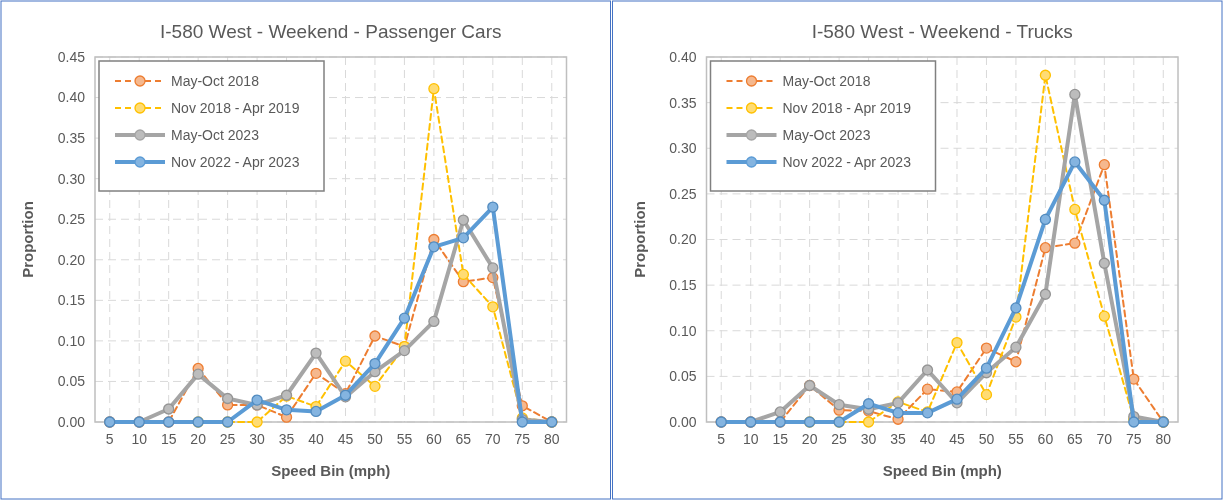  What do you see at coordinates (942, 31) in the screenshot?
I see `chart-title: I-580 West - Weekend - Trucks` at bounding box center [942, 31].